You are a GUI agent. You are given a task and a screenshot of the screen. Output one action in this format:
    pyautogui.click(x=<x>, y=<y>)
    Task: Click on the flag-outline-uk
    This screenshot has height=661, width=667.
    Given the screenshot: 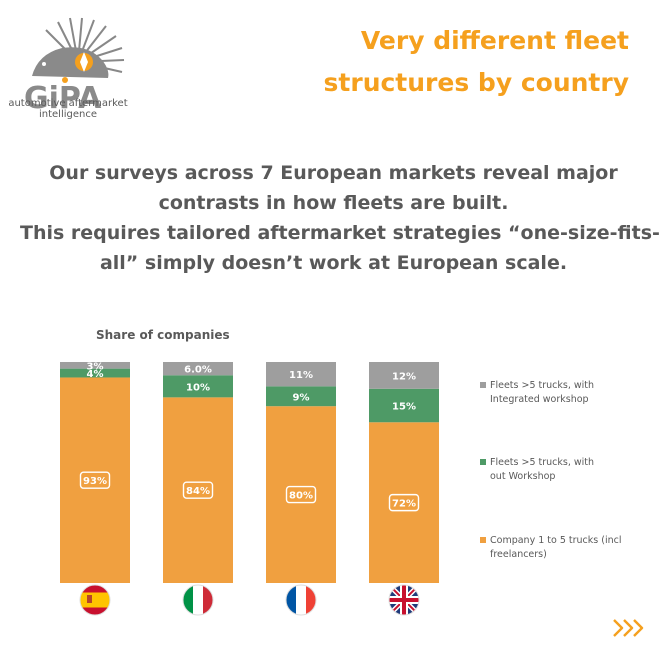 What is the action you would take?
    pyautogui.click(x=404, y=600)
    